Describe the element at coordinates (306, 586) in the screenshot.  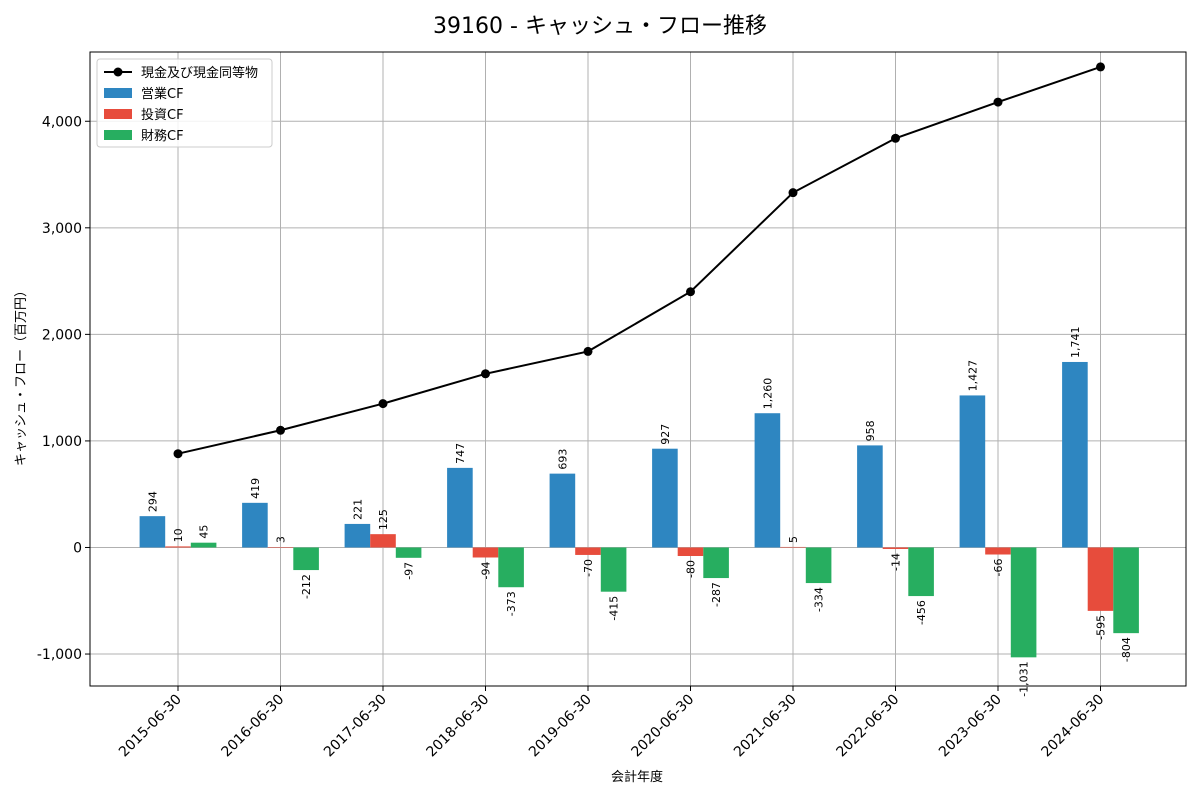
I see `bar-value-label: -212` at that location.